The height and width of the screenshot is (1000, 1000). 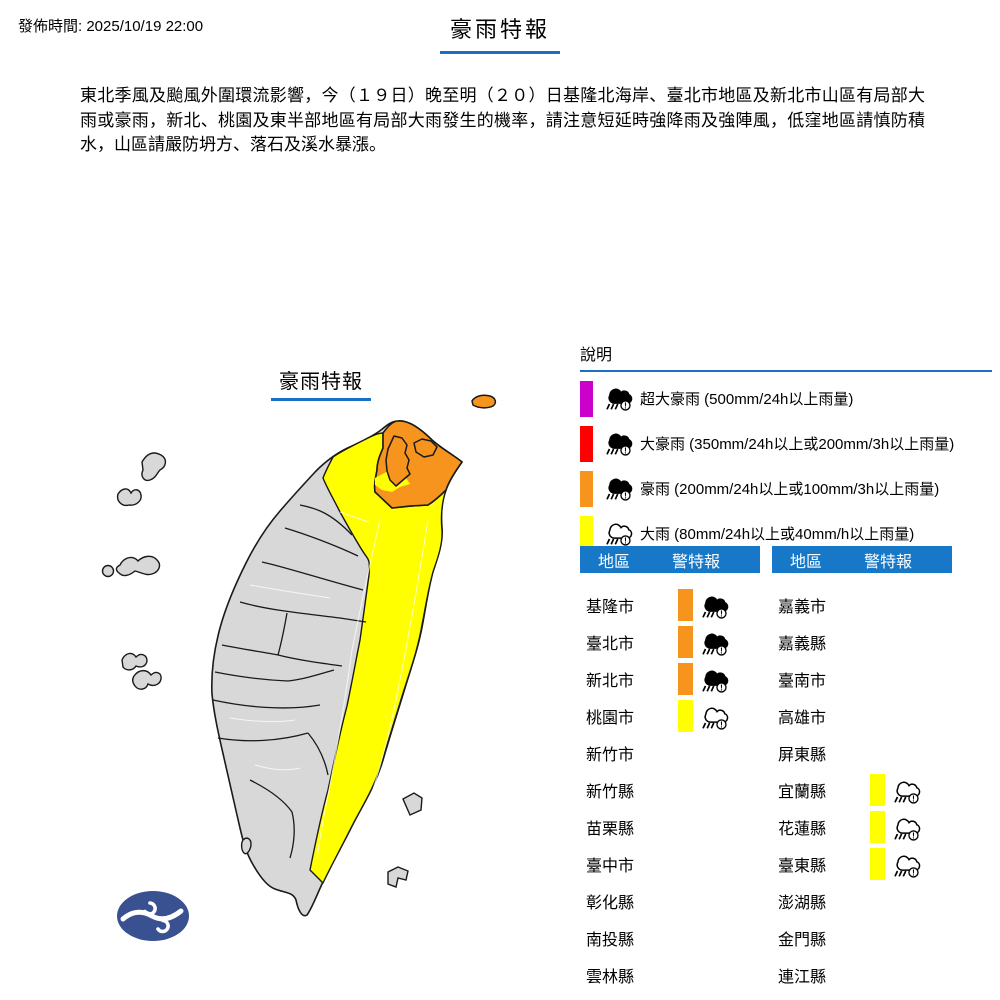 I want to click on map-penghu-south, so click(x=146, y=679).